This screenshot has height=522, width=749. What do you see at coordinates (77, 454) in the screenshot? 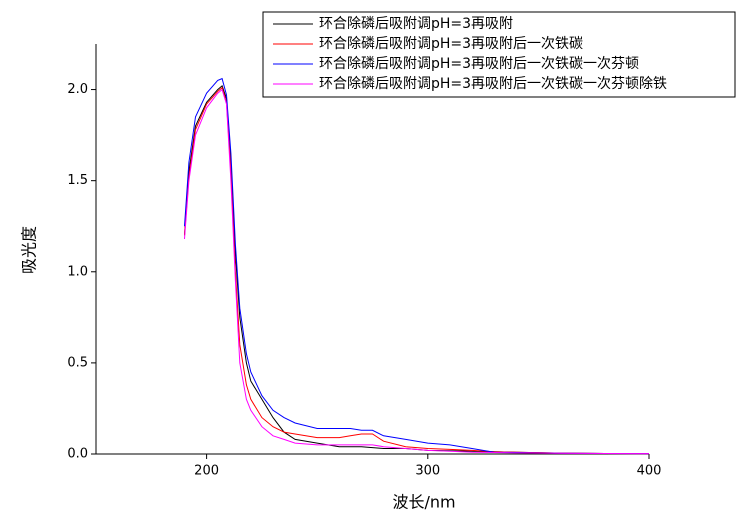
I see `y-tick-label: 0.0` at bounding box center [77, 454].